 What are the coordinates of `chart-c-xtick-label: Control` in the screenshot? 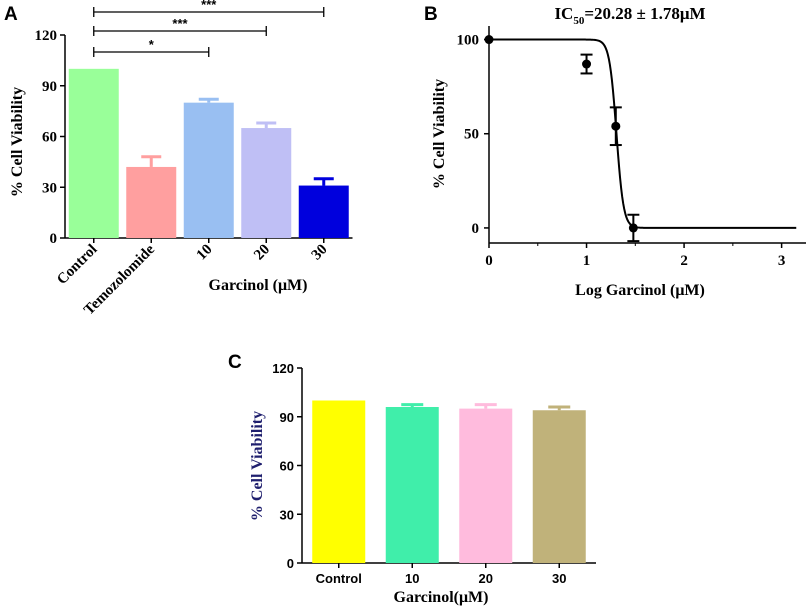 It's located at (339, 578).